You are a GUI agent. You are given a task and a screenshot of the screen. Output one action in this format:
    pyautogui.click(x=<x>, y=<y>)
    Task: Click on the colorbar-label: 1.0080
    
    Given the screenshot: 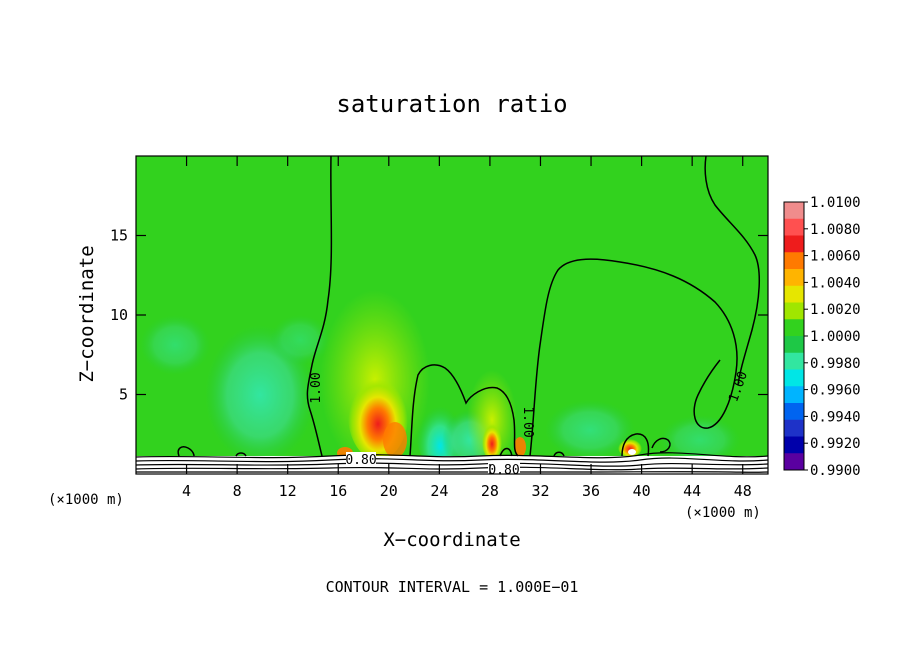 What is the action you would take?
    pyautogui.click(x=835, y=230)
    